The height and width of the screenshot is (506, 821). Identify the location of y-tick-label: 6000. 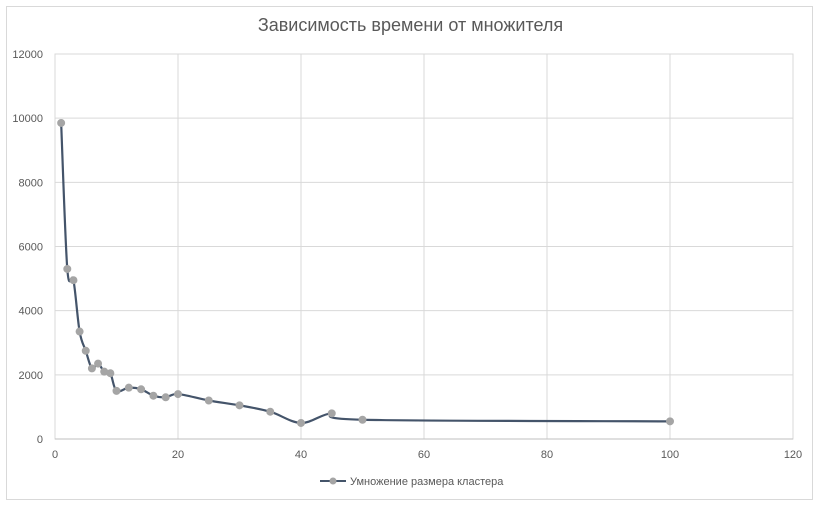
(31, 248).